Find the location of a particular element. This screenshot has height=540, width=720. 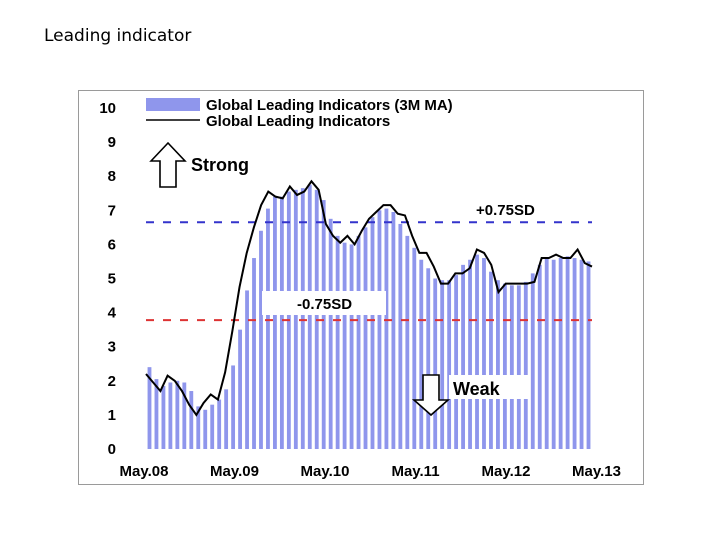

x-tick-label: May.08 is located at coordinates (144, 471).